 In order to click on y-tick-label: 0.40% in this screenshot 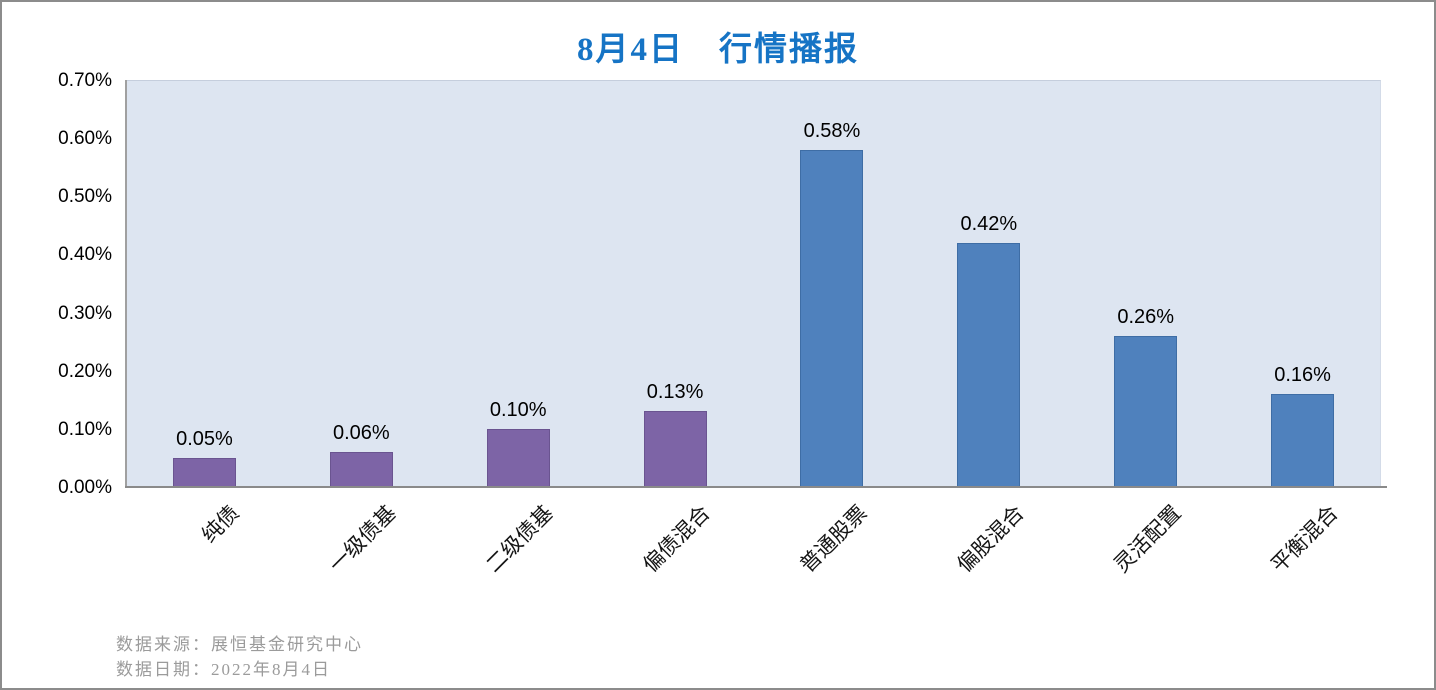, I will do `click(85, 255)`.